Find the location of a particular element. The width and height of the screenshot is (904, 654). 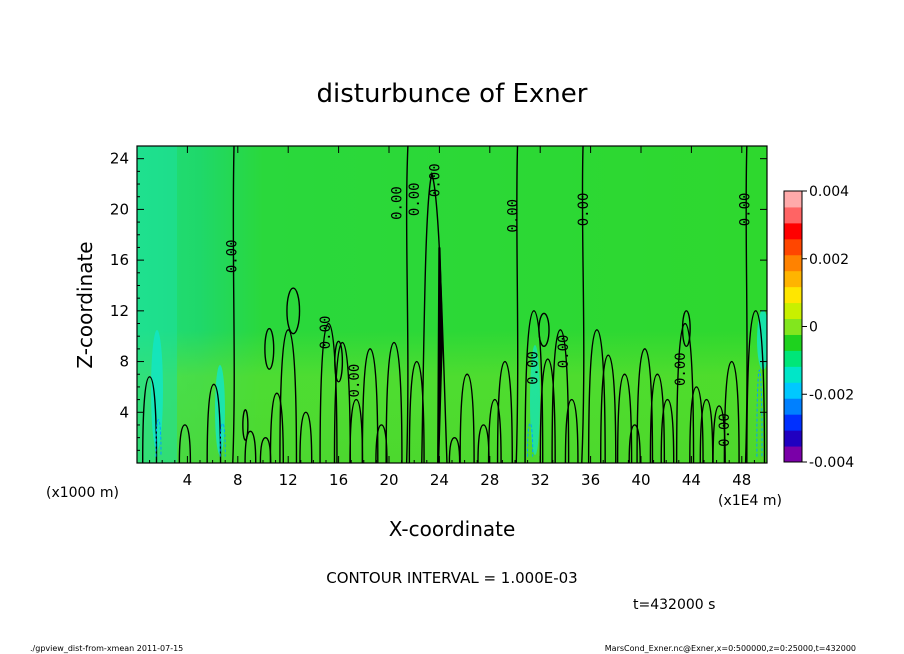

lower-layer-shading is located at coordinates (452, 396).